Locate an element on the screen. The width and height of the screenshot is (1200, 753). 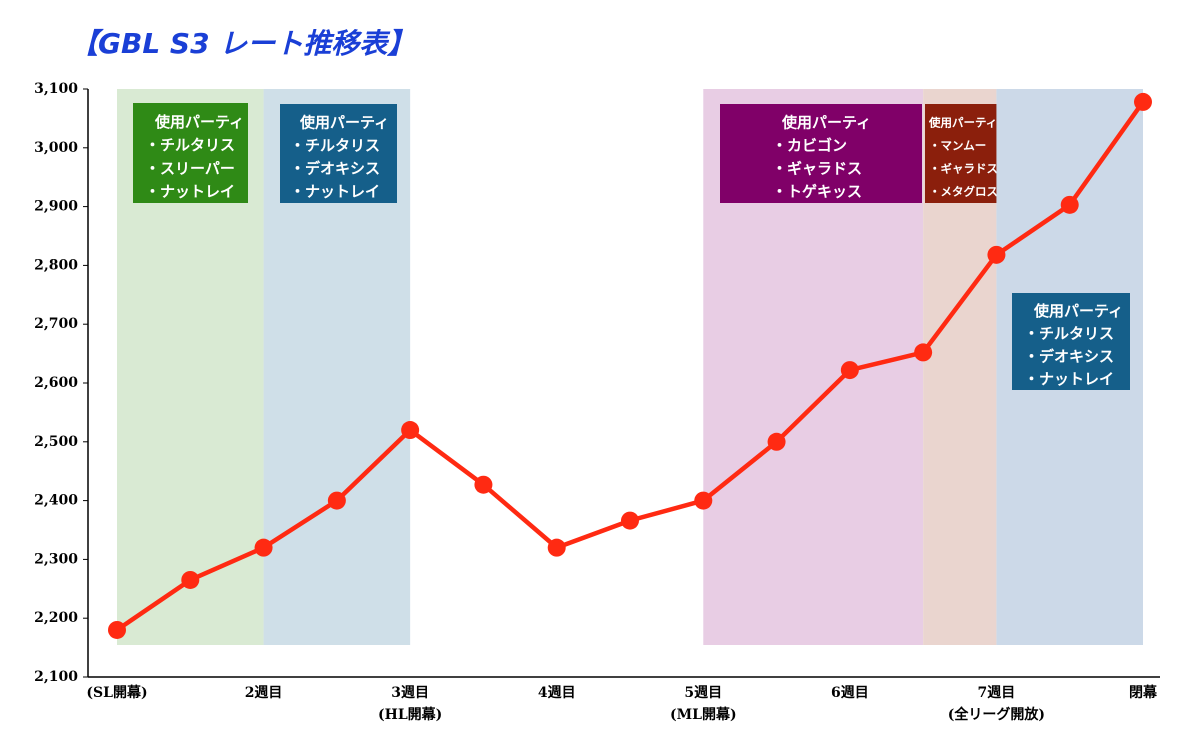
x-tick-note: (ML開幕) is located at coordinates (703, 714).